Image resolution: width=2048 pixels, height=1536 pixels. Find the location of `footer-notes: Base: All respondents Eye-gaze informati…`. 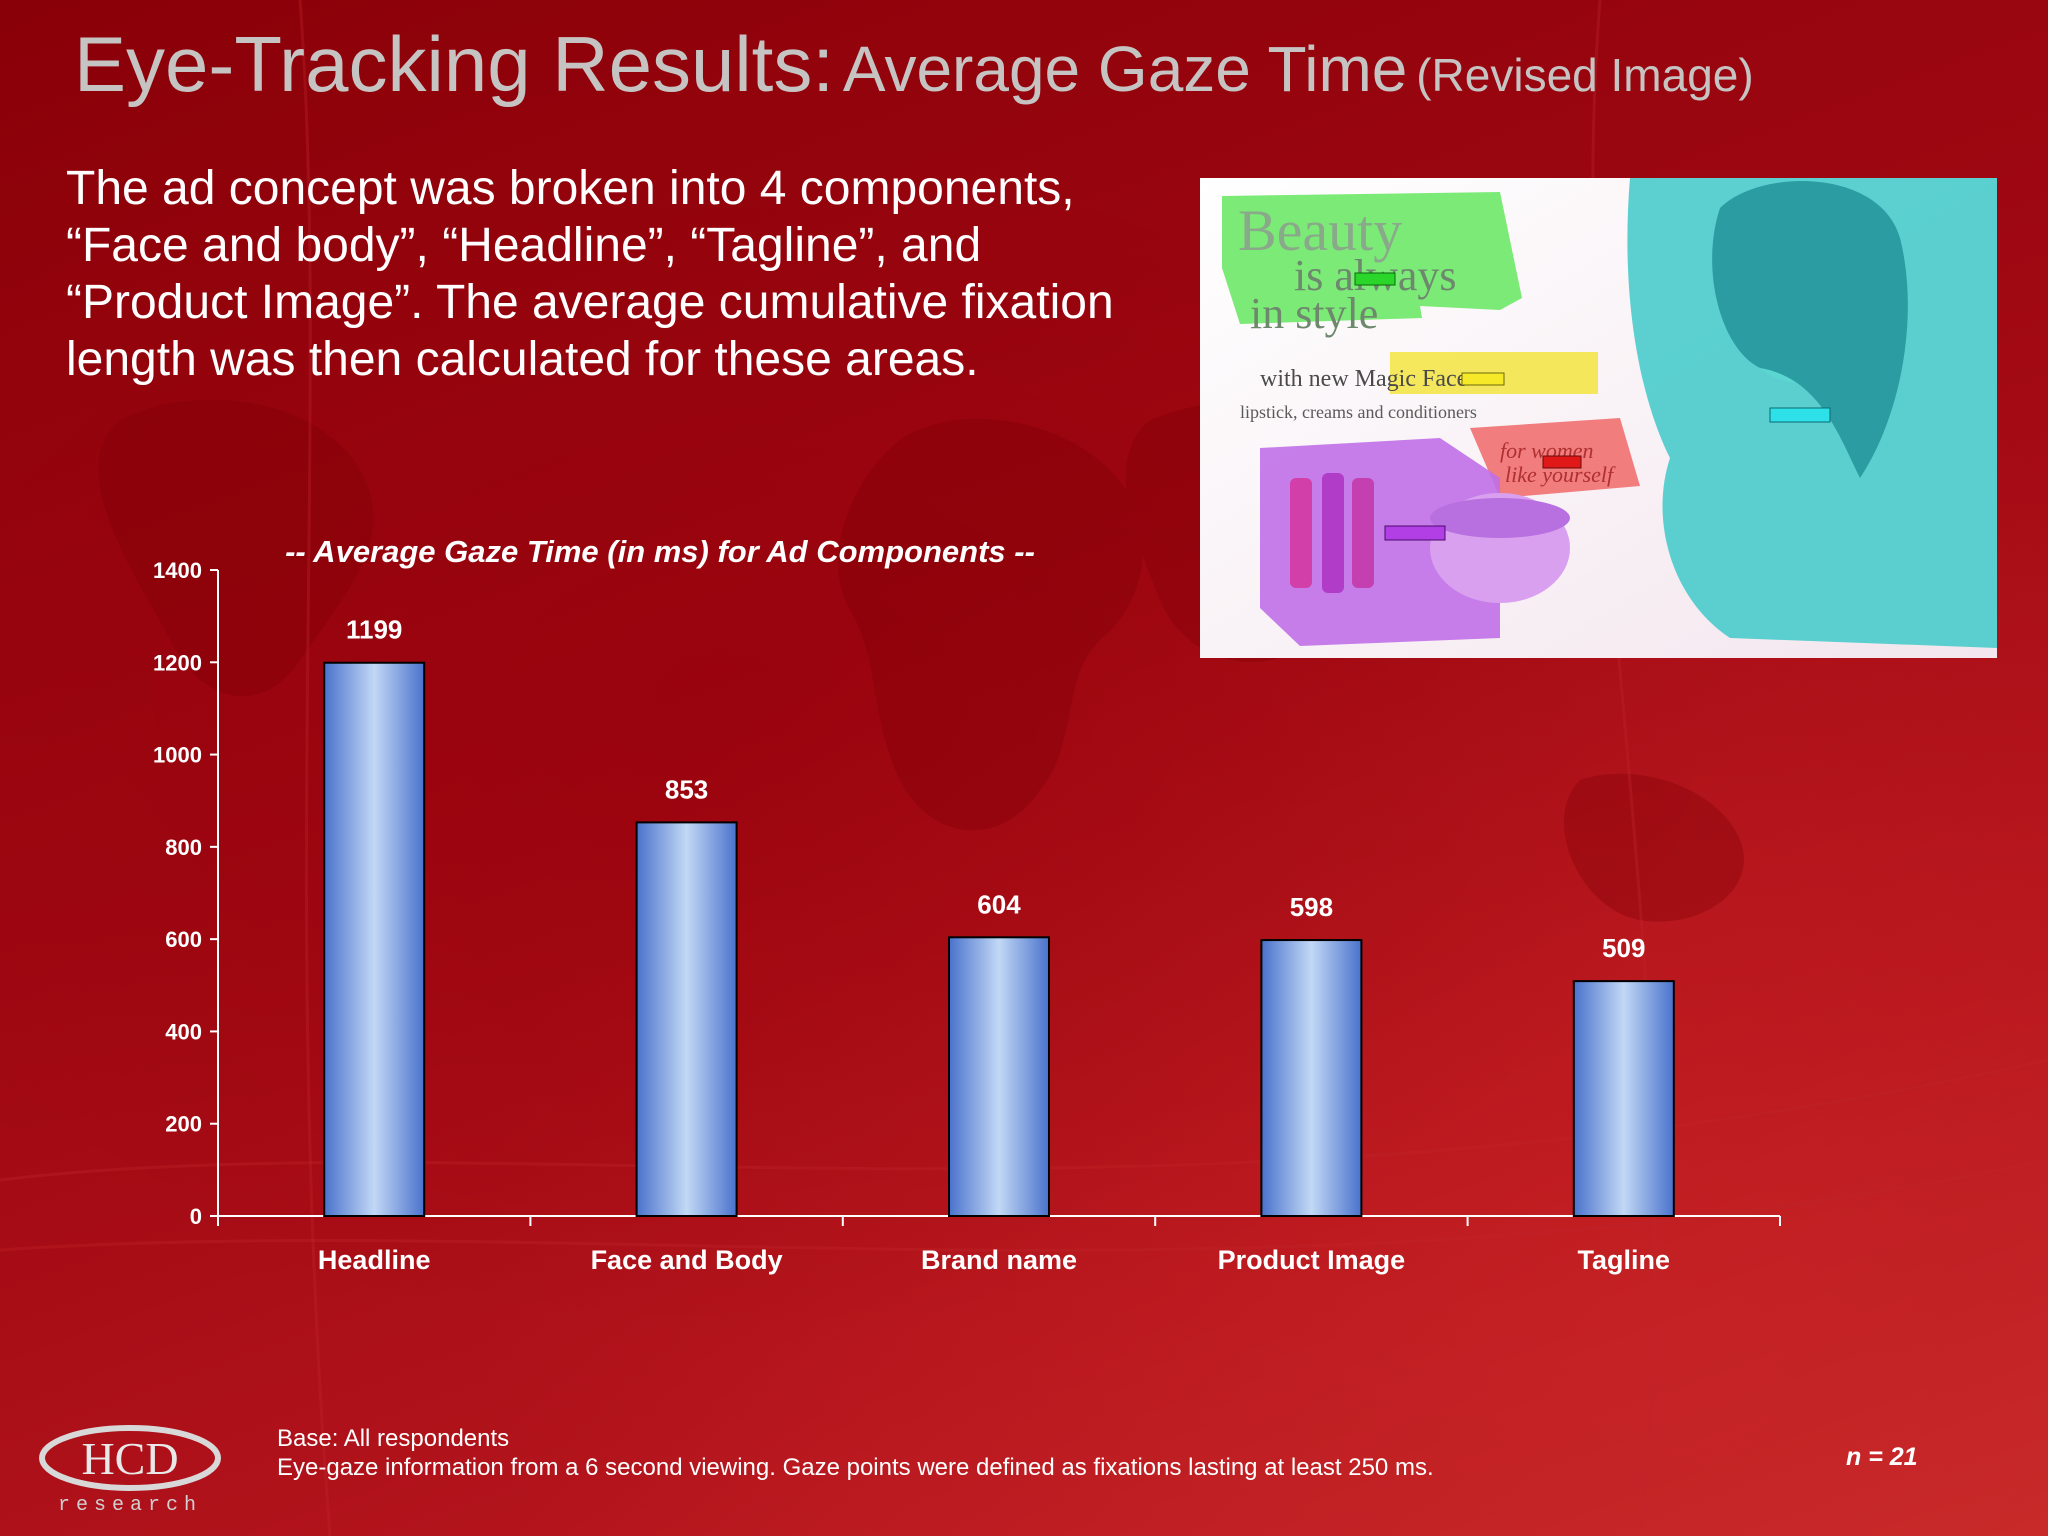

footer-notes: Base: All respondents Eye-gaze informati… is located at coordinates (855, 1453).